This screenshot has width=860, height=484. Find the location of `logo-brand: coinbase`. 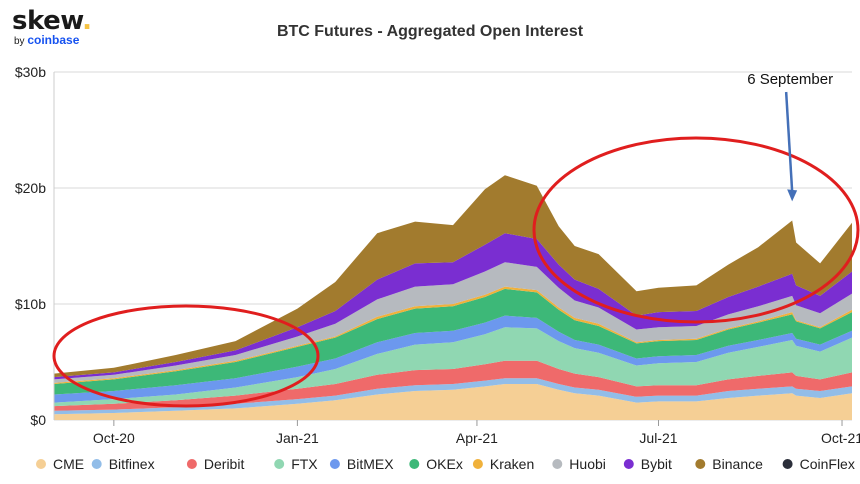

logo-brand: coinbase is located at coordinates (53, 40).